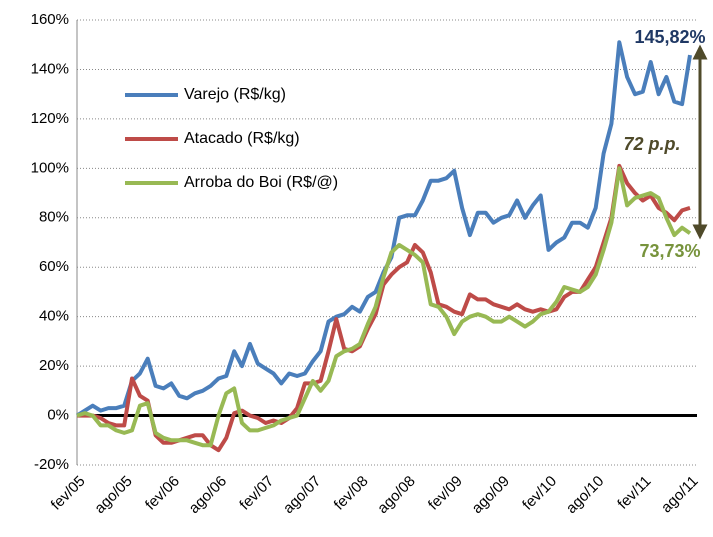 Image resolution: width=713 pixels, height=537 pixels. What do you see at coordinates (50, 118) in the screenshot?
I see `y-tick-label: 120%` at bounding box center [50, 118].